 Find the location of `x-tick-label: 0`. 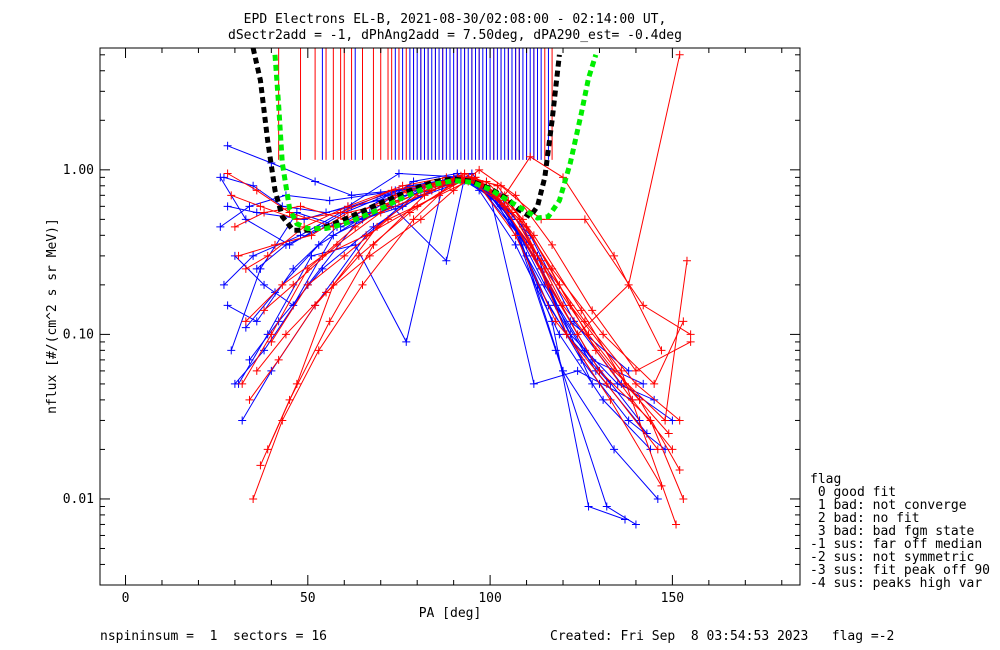

x-tick-label: 0 is located at coordinates (126, 598).